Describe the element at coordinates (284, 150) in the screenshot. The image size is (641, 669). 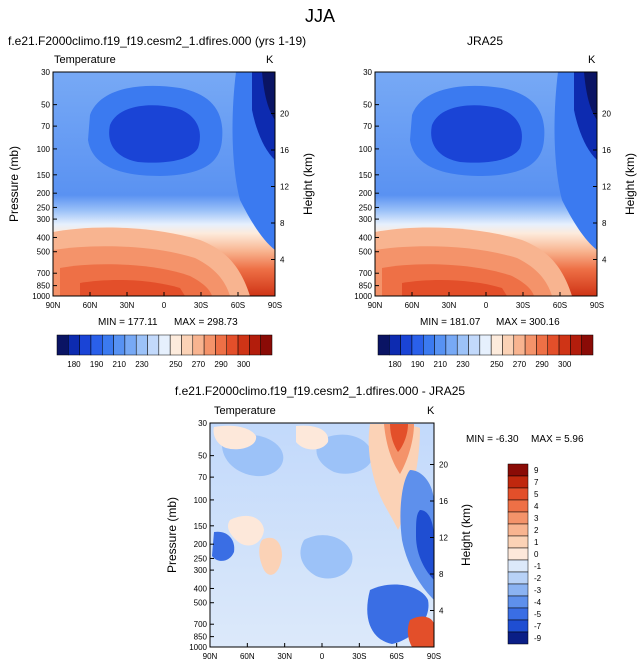
I see `y-right-tick-label: 16` at that location.